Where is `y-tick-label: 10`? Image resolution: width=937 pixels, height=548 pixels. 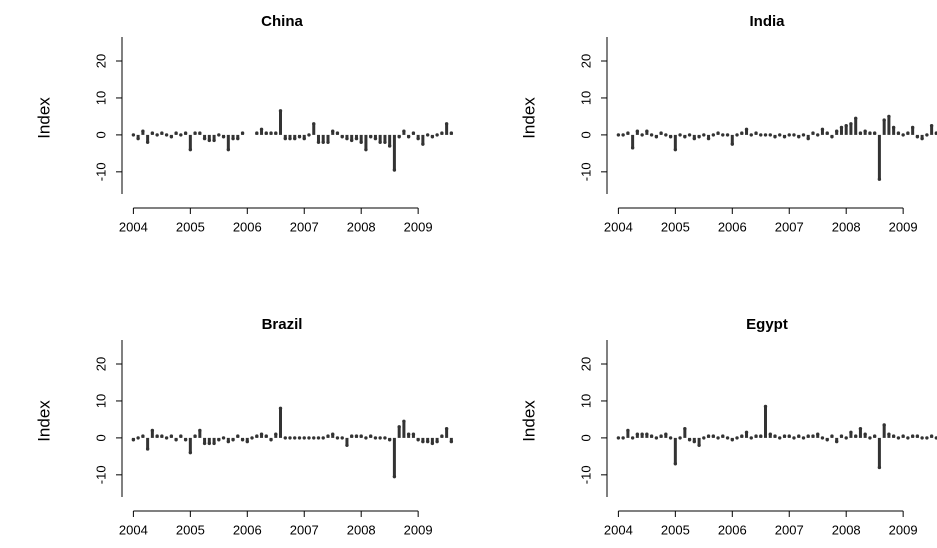 y-tick-label: 10 is located at coordinates (585, 401).